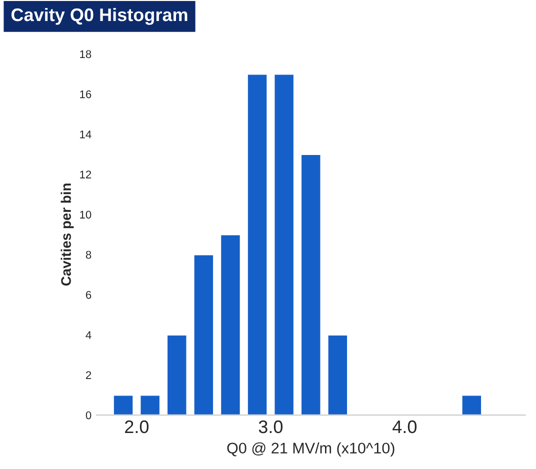  What do you see at coordinates (89, 335) in the screenshot?
I see `y-tick-label: 4` at bounding box center [89, 335].